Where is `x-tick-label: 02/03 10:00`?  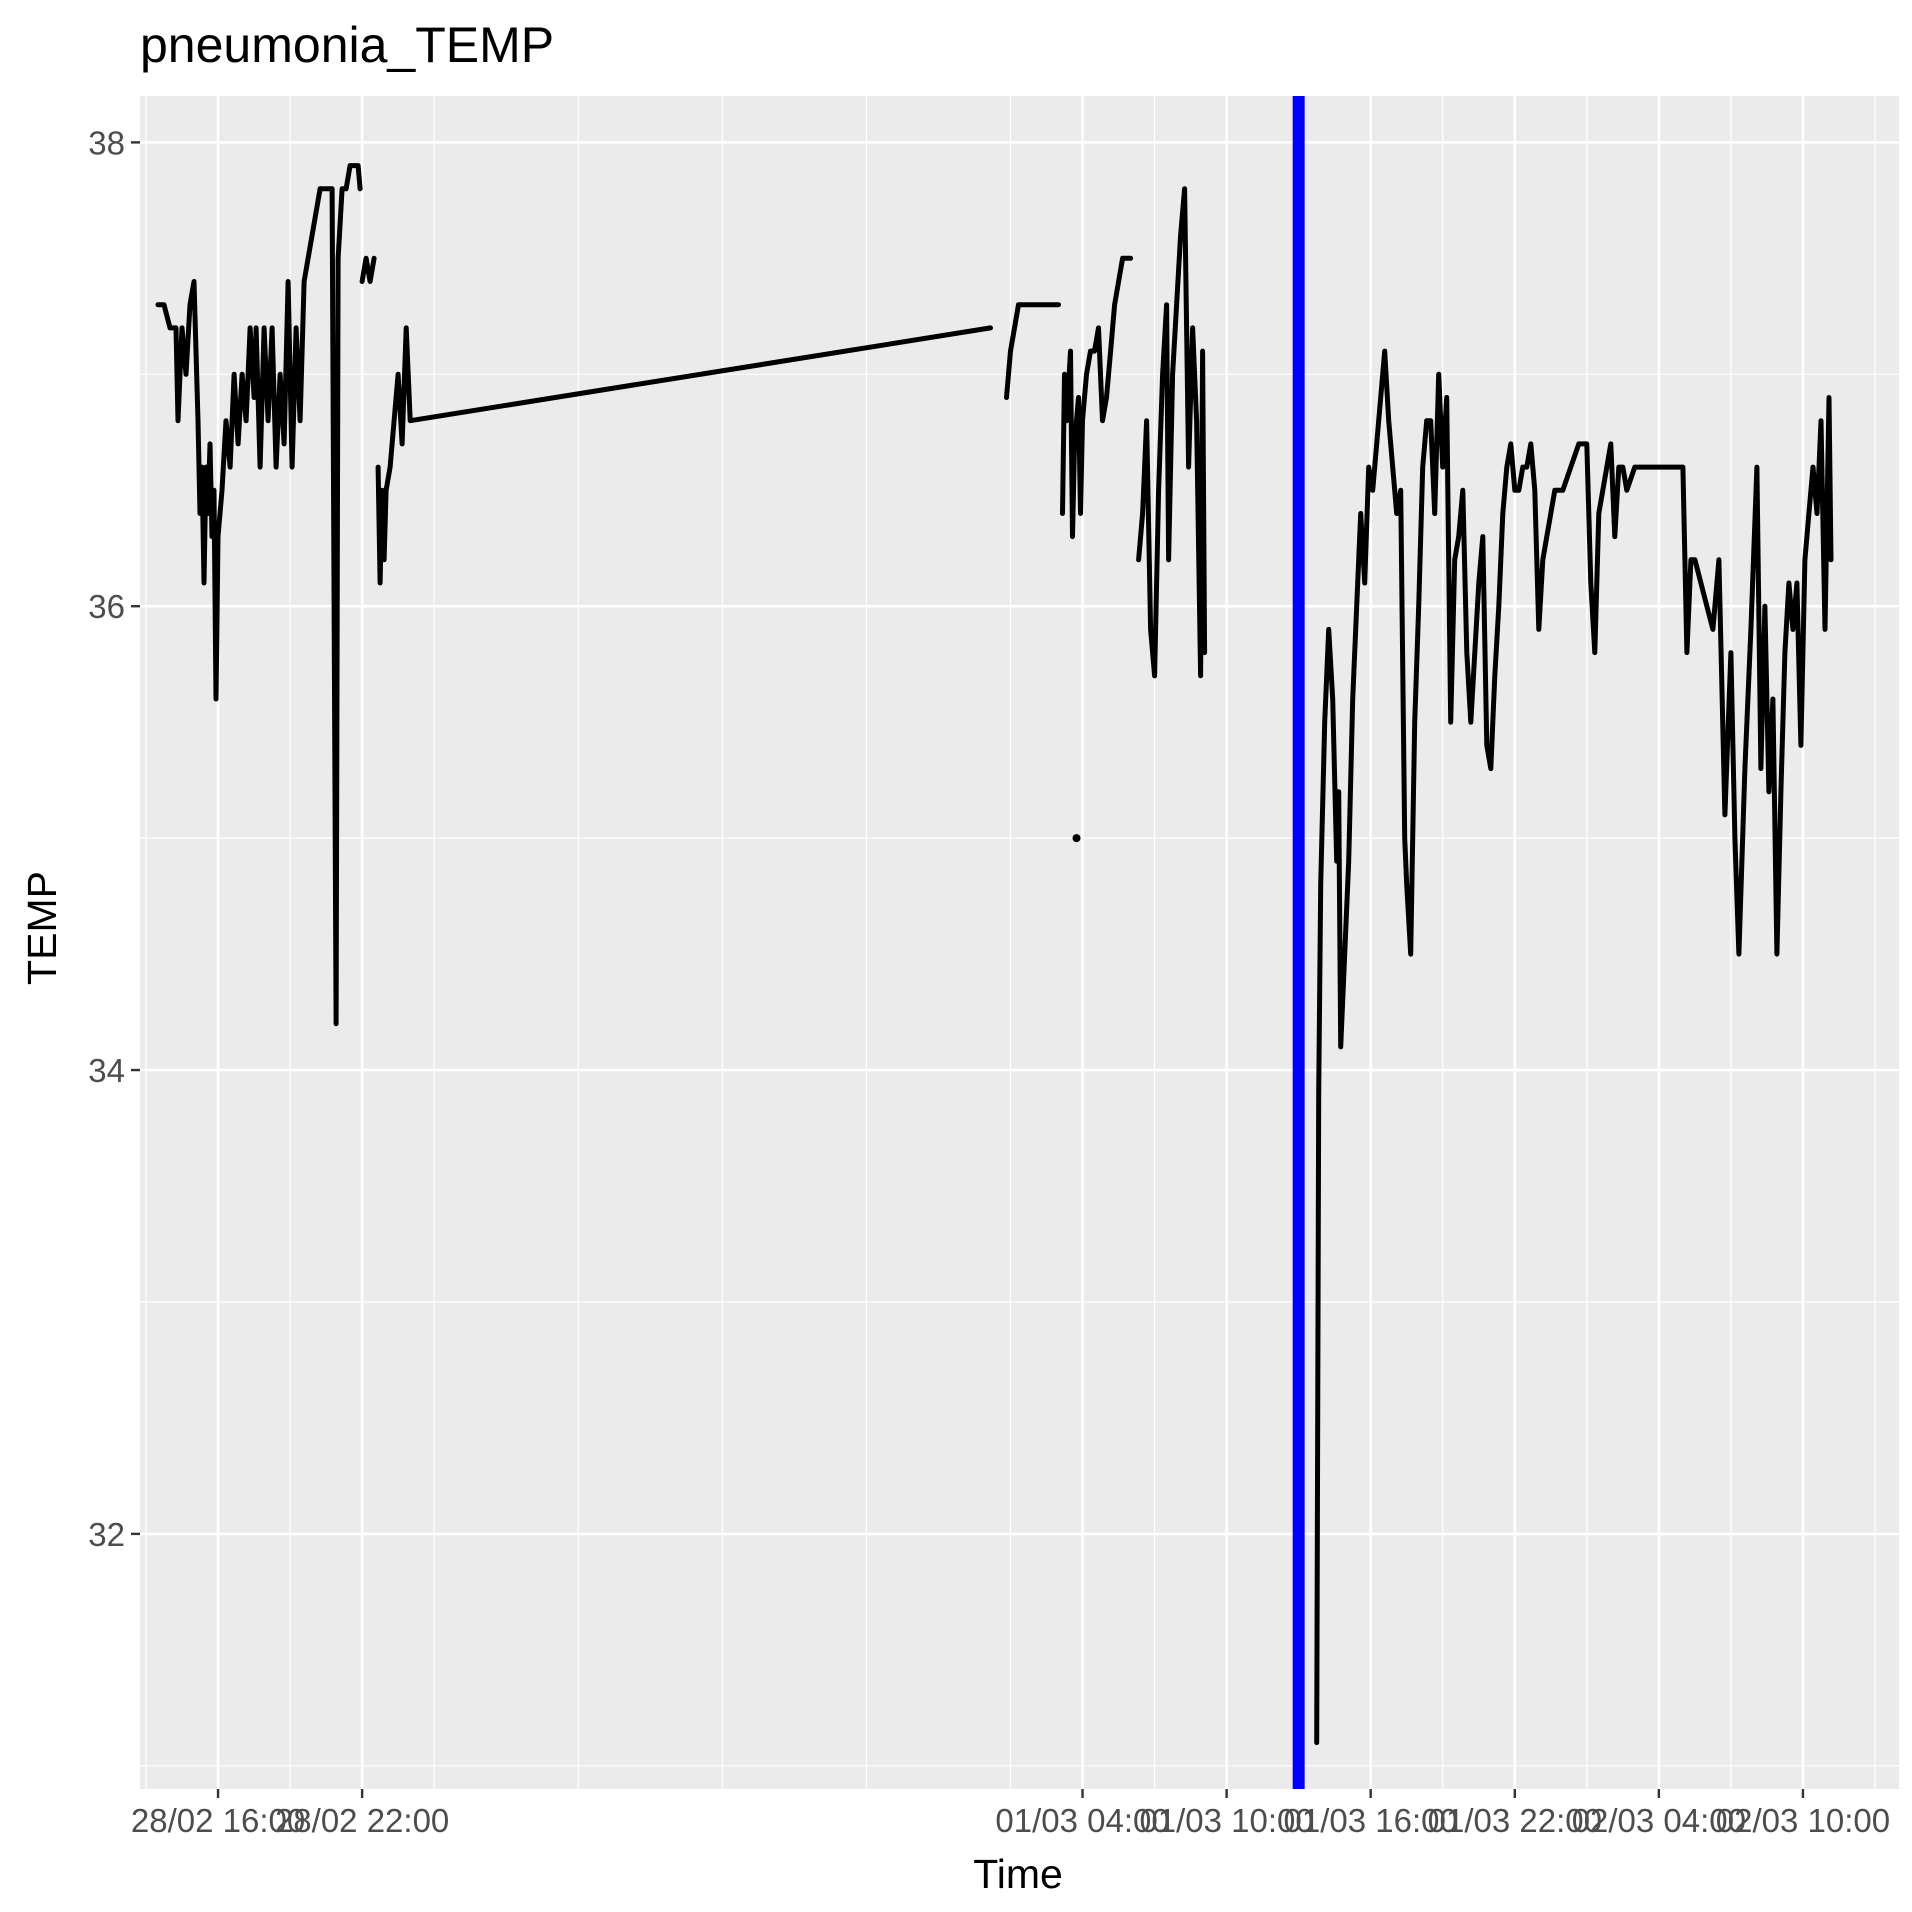
x-tick-label: 02/03 10:00 is located at coordinates (1803, 1820).